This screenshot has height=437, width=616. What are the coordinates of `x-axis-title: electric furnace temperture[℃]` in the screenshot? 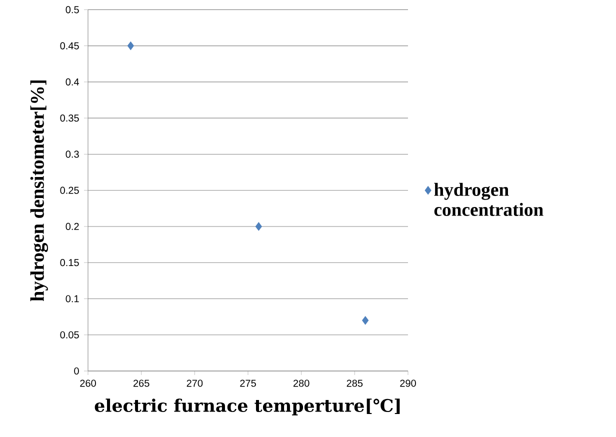 It's located at (247, 407).